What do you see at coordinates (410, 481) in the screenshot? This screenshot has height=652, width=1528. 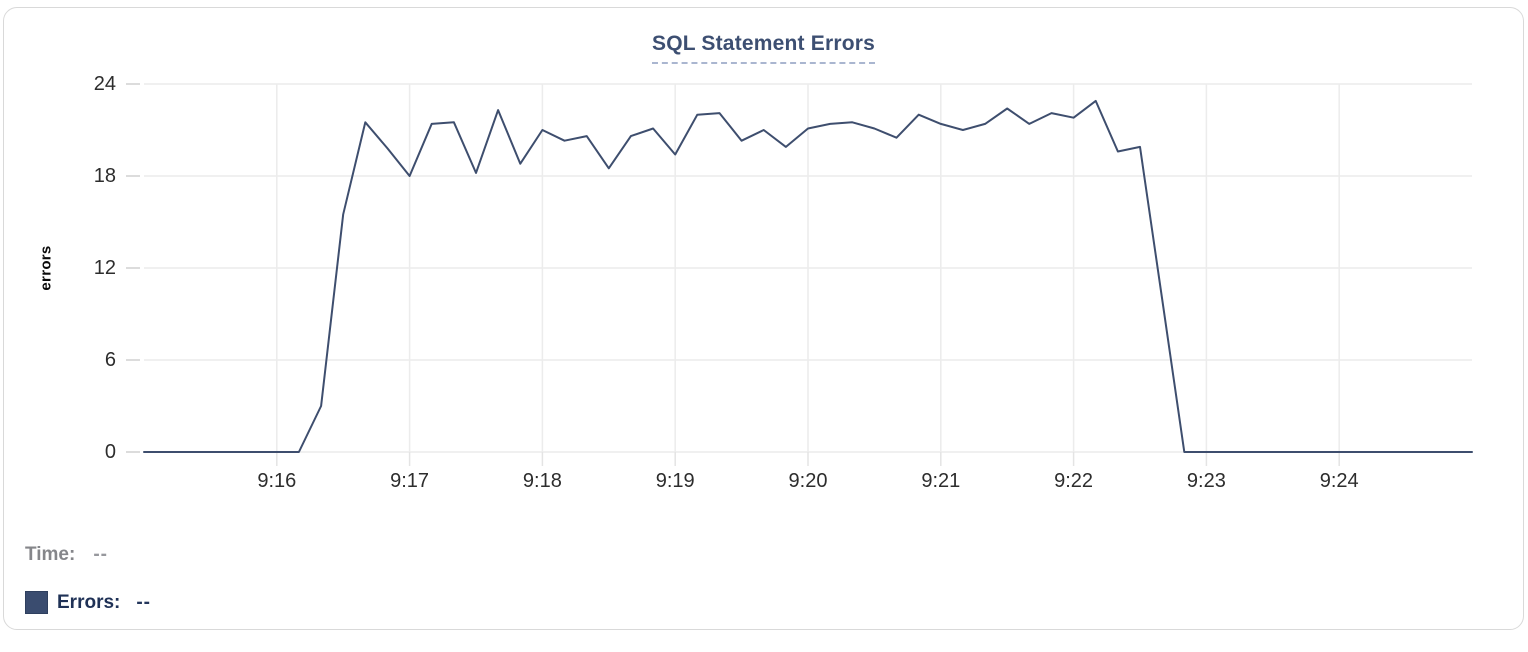 I see `x-tick-label: 9:17` at bounding box center [410, 481].